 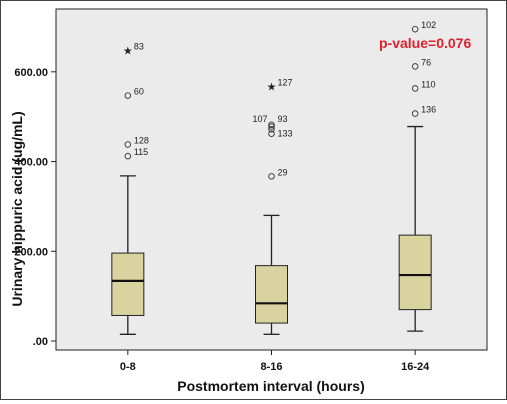 What do you see at coordinates (271, 367) in the screenshot?
I see `x-tick-label: 8-16` at bounding box center [271, 367].